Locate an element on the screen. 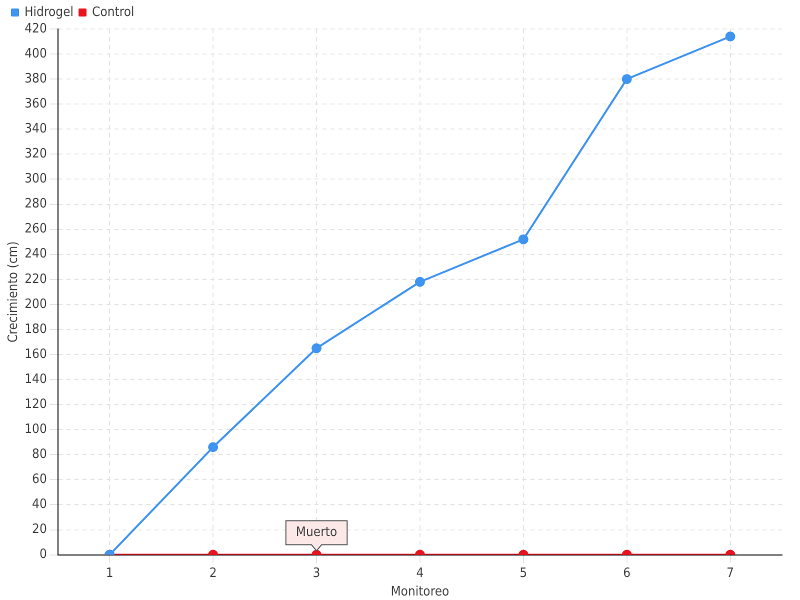 The width and height of the screenshot is (800, 600). x-axis-title: Monitoreo is located at coordinates (420, 592).